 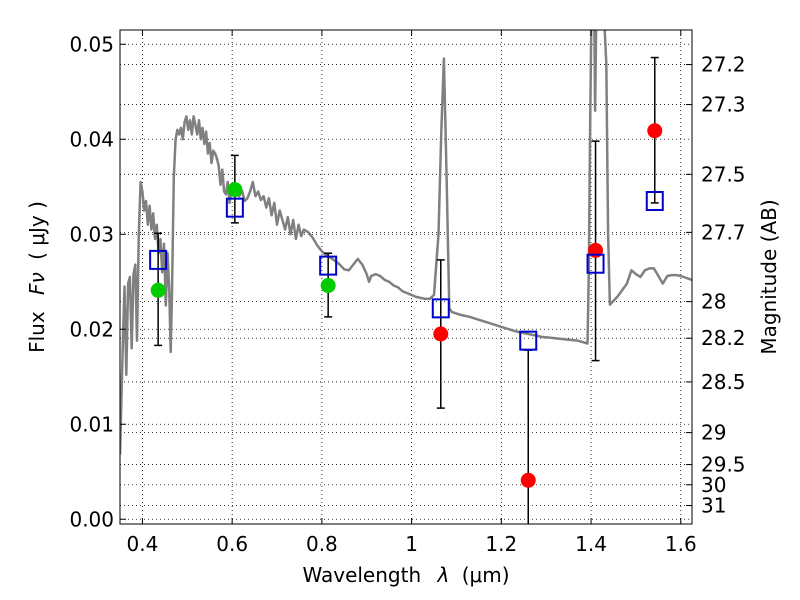 What do you see at coordinates (723, 465) in the screenshot?
I see `magnitude-tick-label: 29.5` at bounding box center [723, 465].